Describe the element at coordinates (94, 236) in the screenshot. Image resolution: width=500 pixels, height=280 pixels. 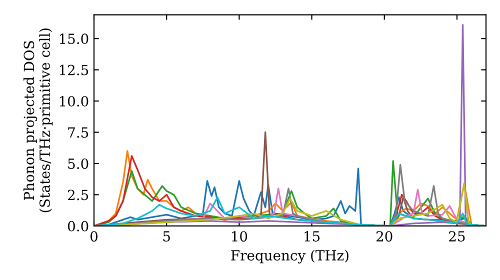
I see `x-tick-label: 0` at that location.